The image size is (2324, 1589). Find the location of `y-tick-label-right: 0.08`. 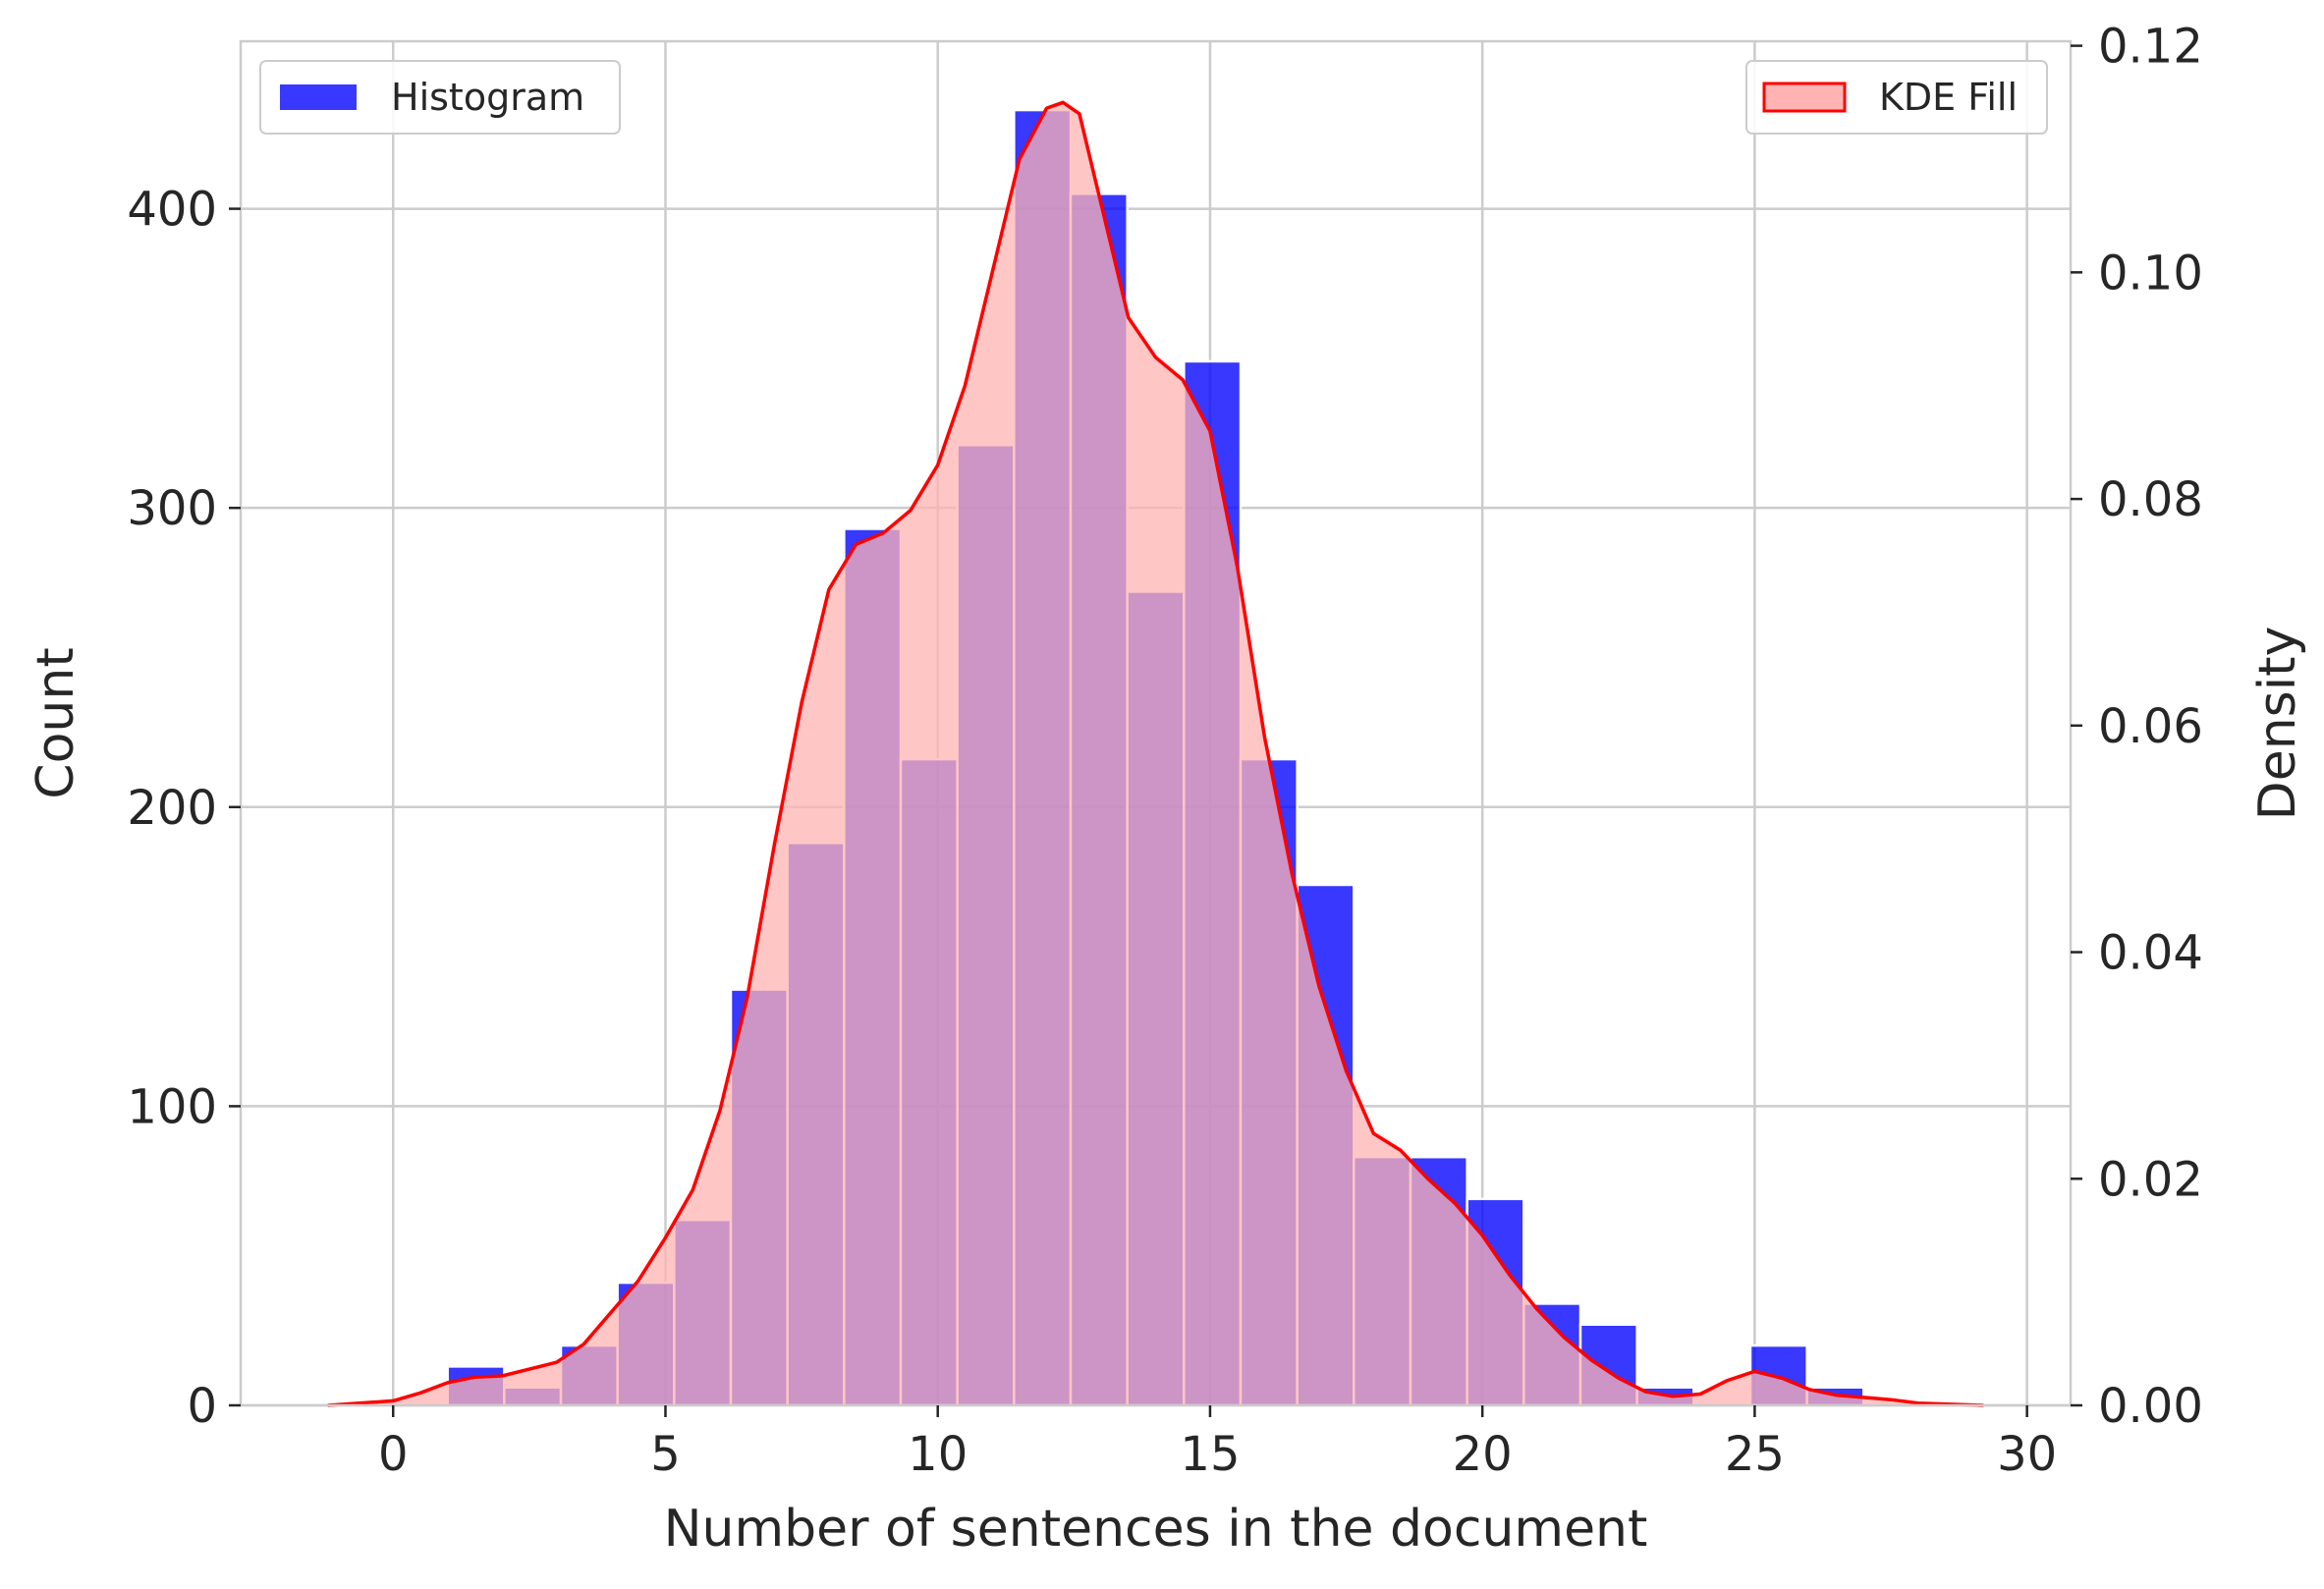

y-tick-label-right: 0.08 is located at coordinates (2150, 499).